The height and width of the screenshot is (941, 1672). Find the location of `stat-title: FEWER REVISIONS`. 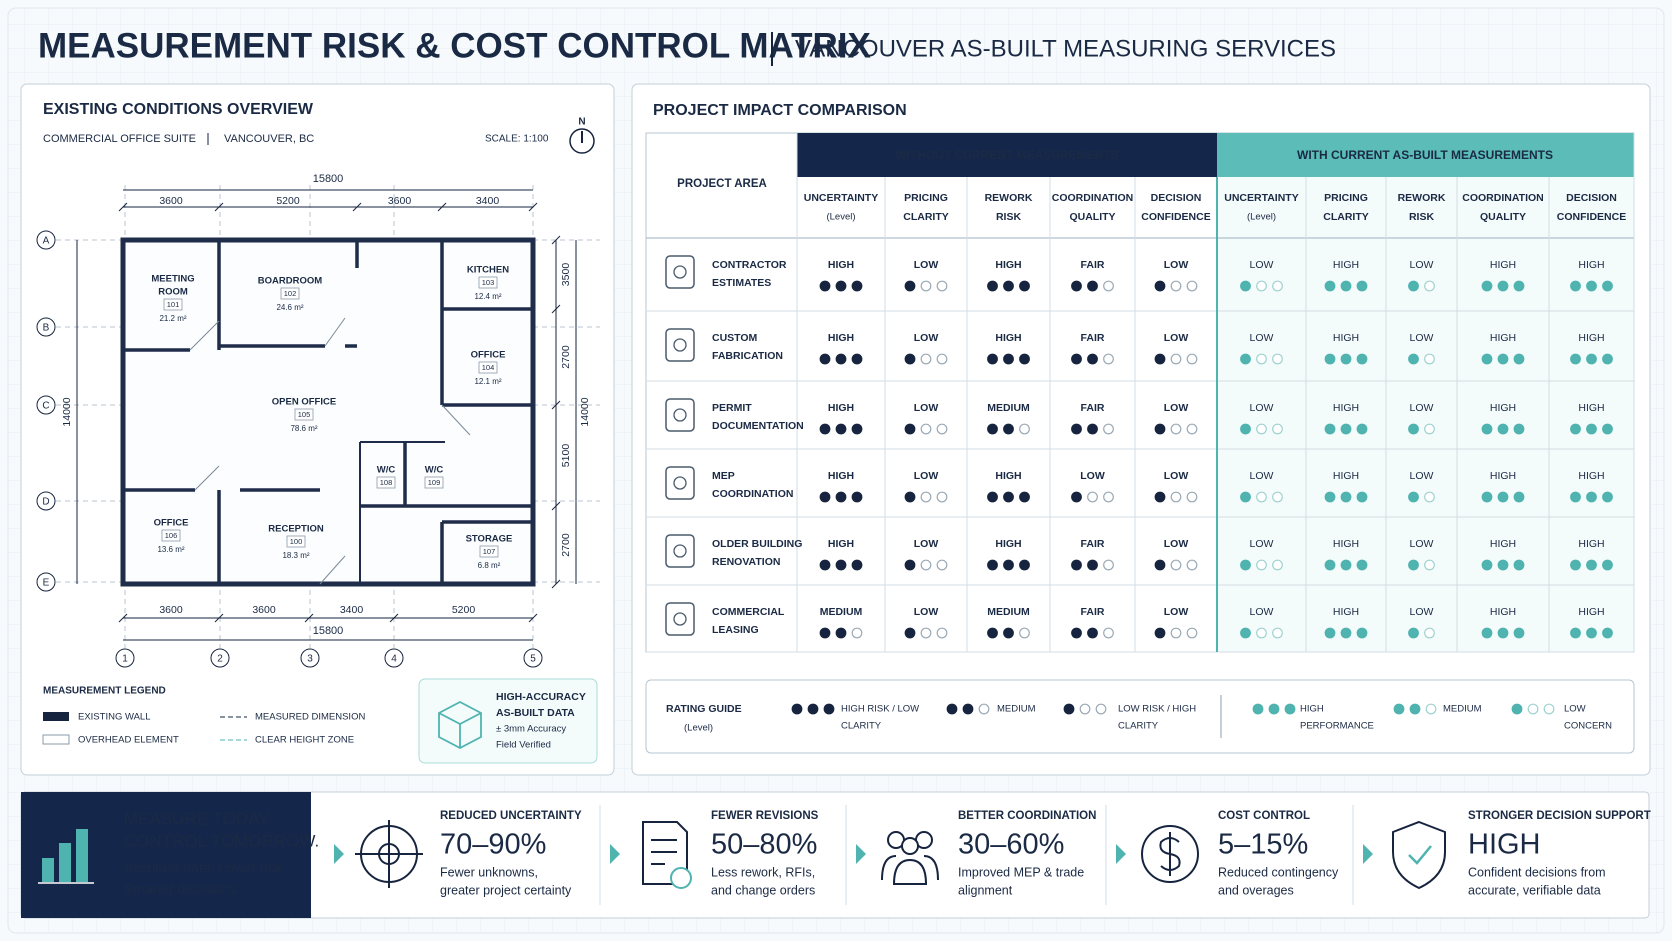

stat-title: FEWER REVISIONS is located at coordinates (765, 816).